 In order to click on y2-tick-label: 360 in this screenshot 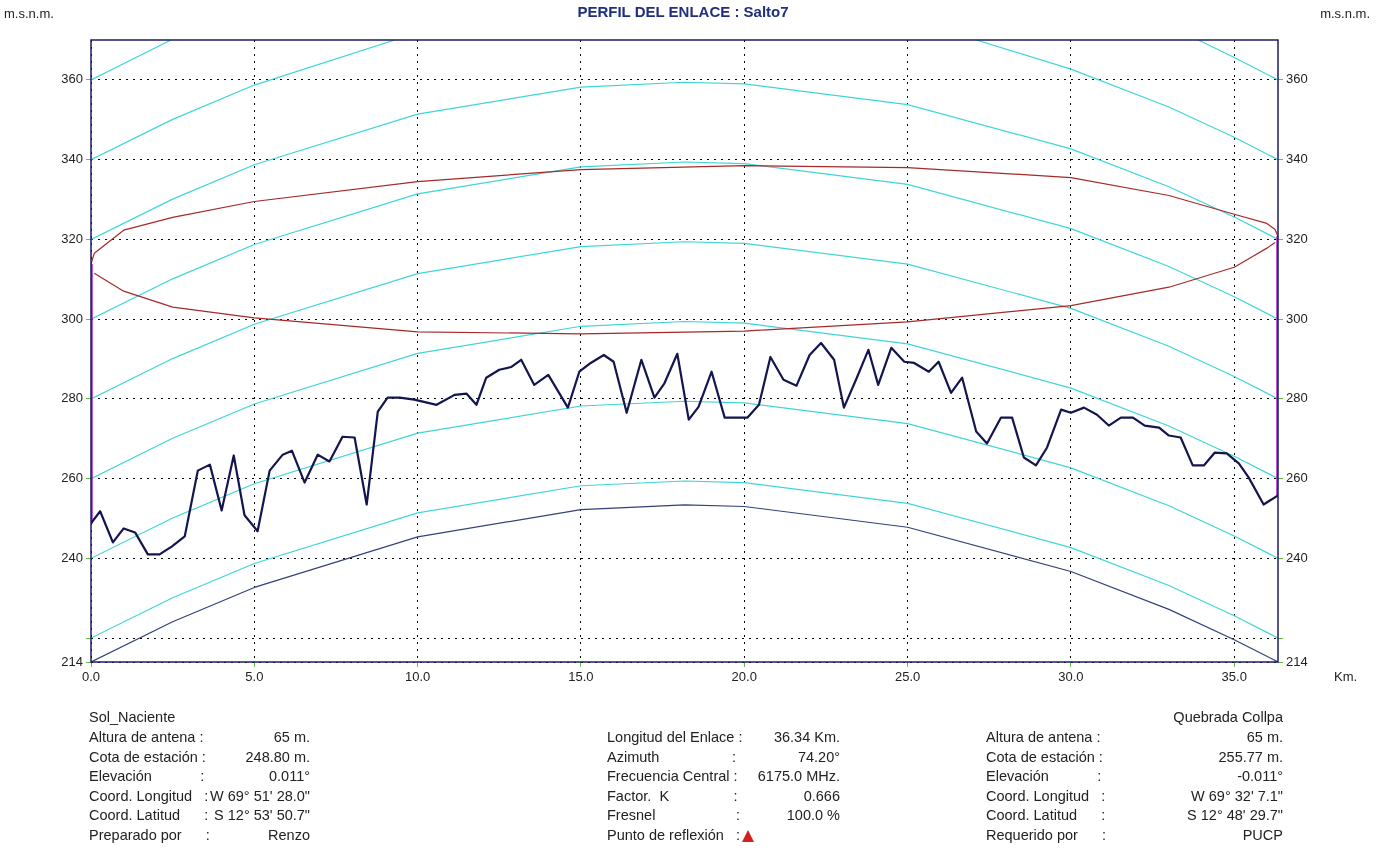, I will do `click(1297, 79)`.